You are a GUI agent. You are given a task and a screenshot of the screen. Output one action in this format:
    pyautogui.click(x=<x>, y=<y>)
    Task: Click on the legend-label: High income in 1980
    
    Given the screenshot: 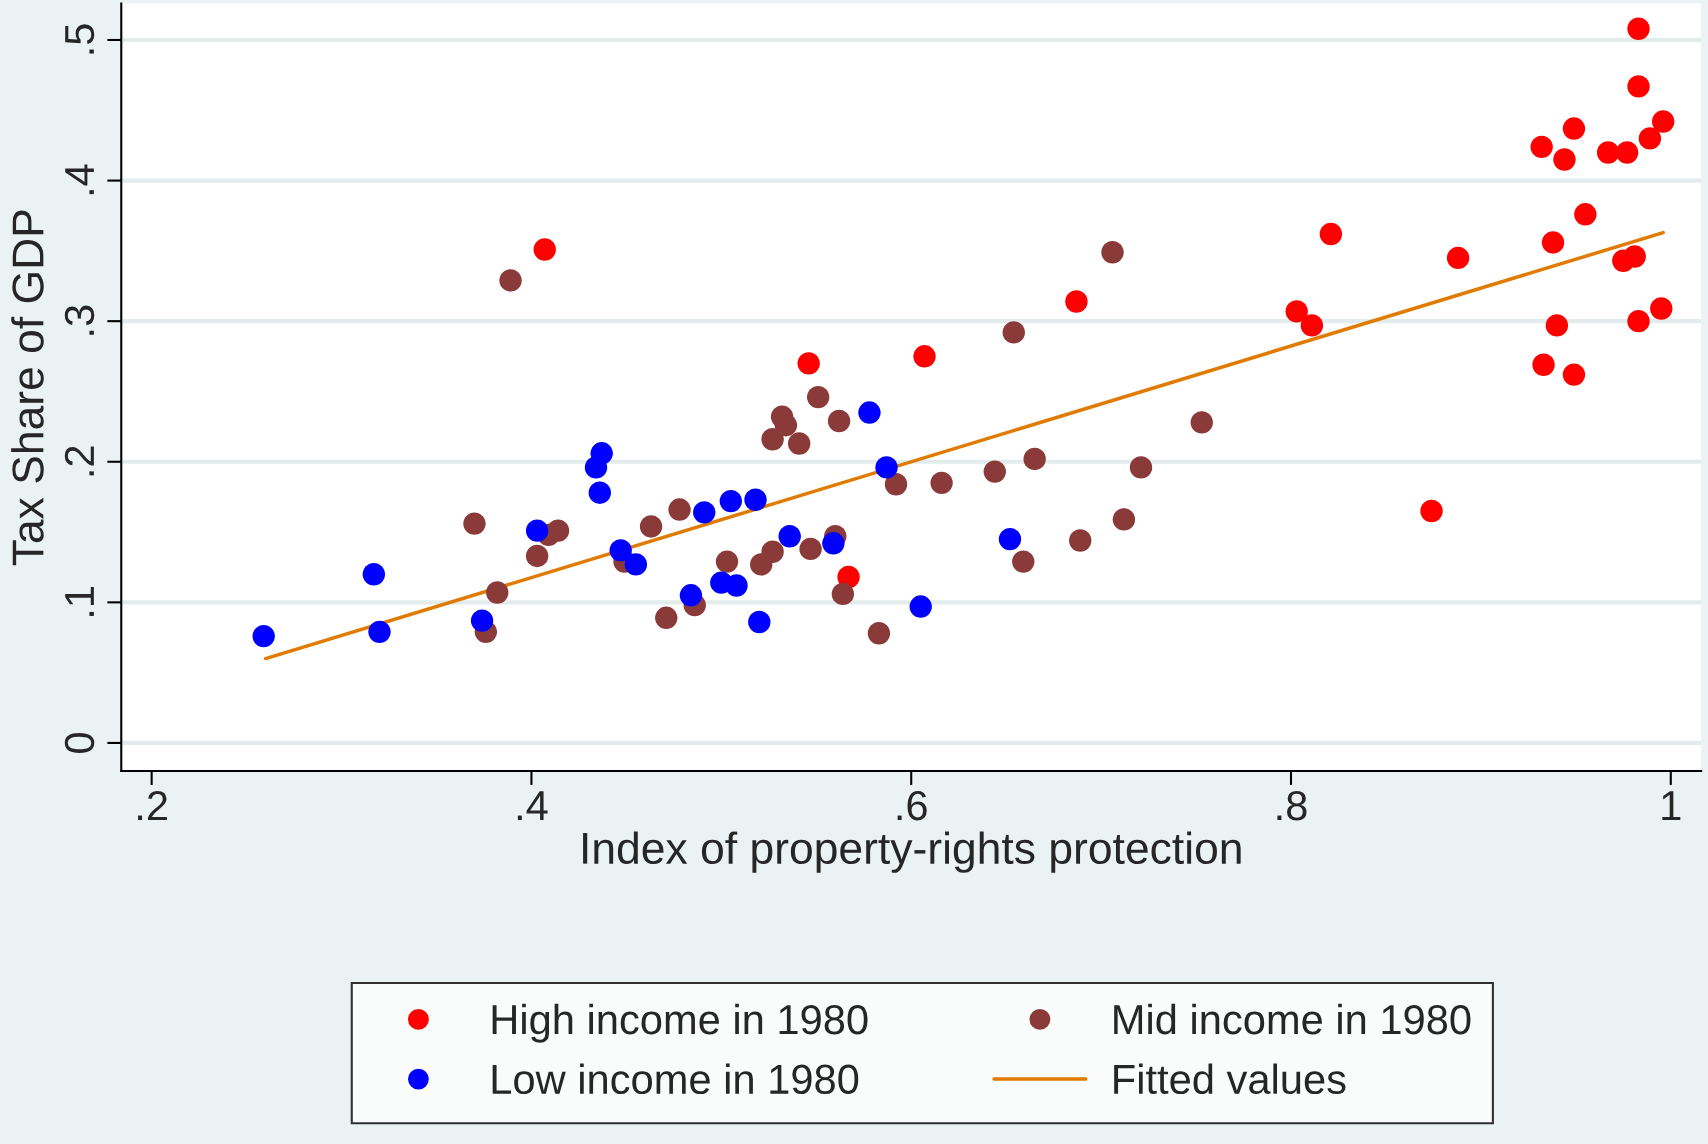 What is the action you would take?
    pyautogui.click(x=680, y=1023)
    